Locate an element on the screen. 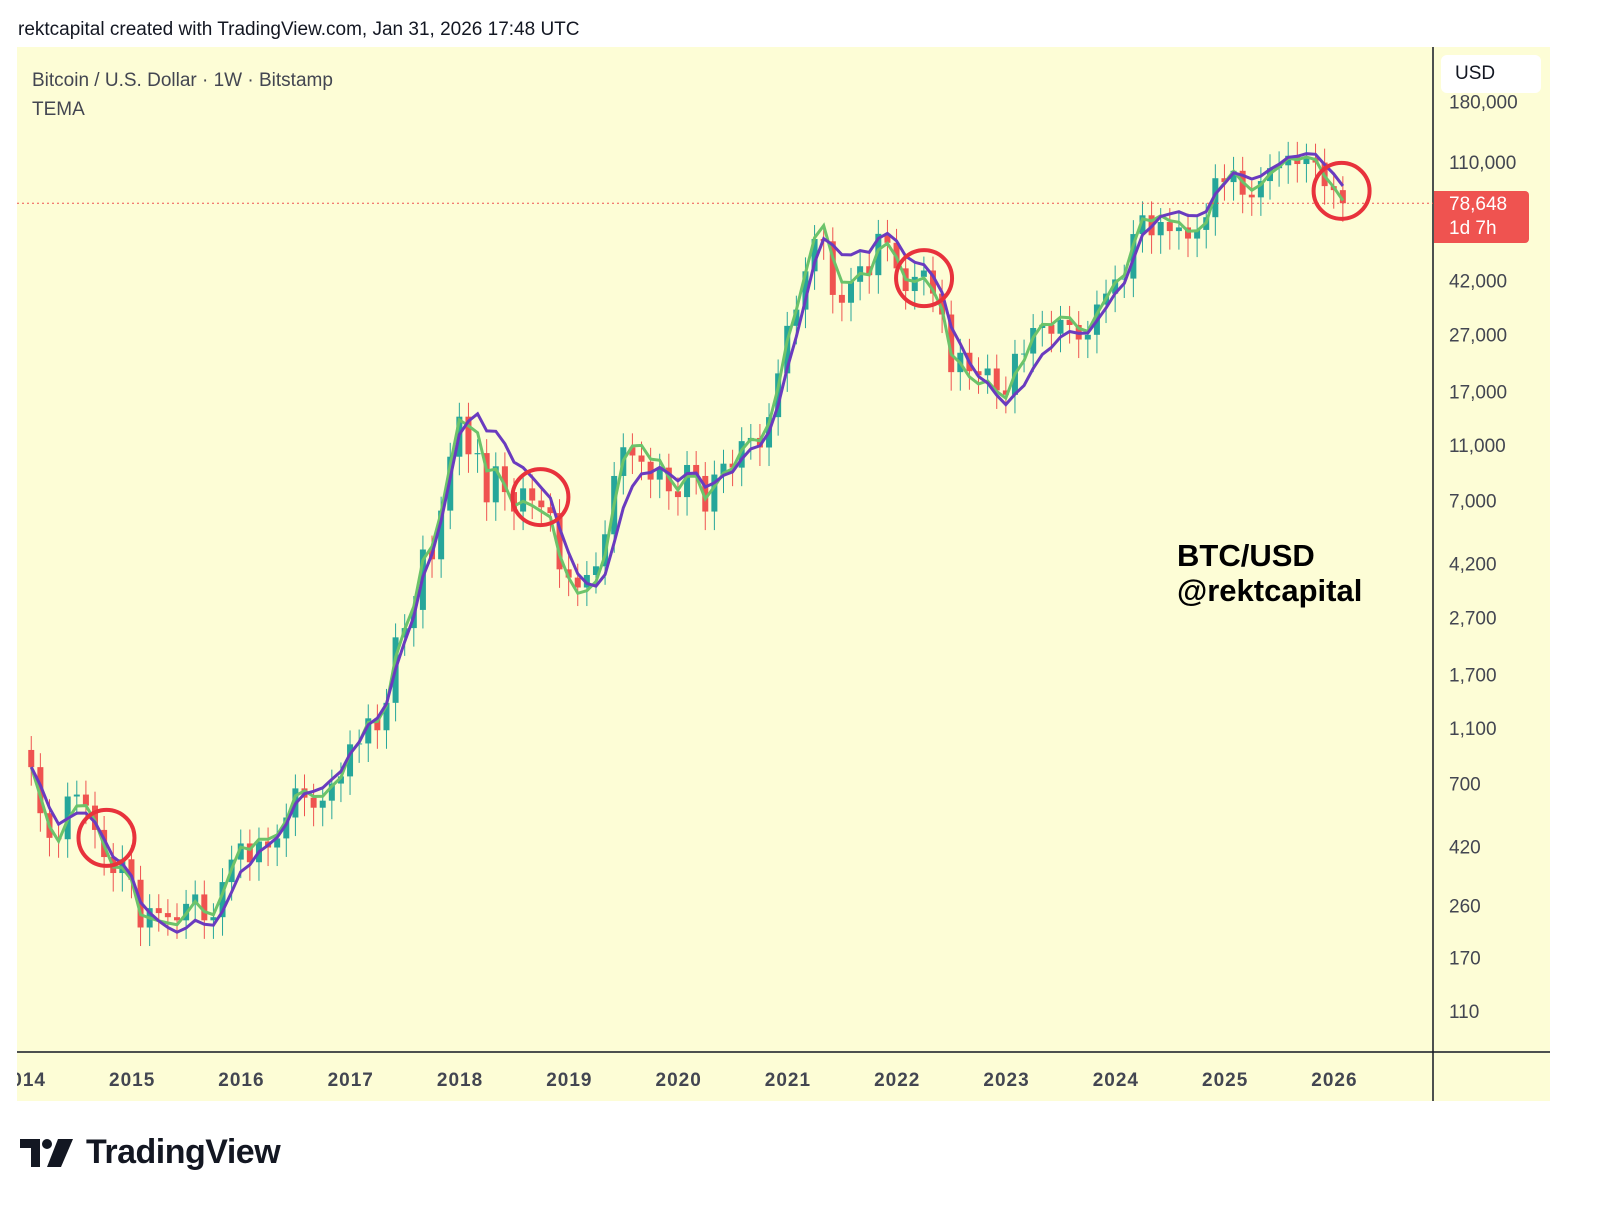 This screenshot has width=1600, height=1230. y-tick-label: 420 is located at coordinates (1465, 847).